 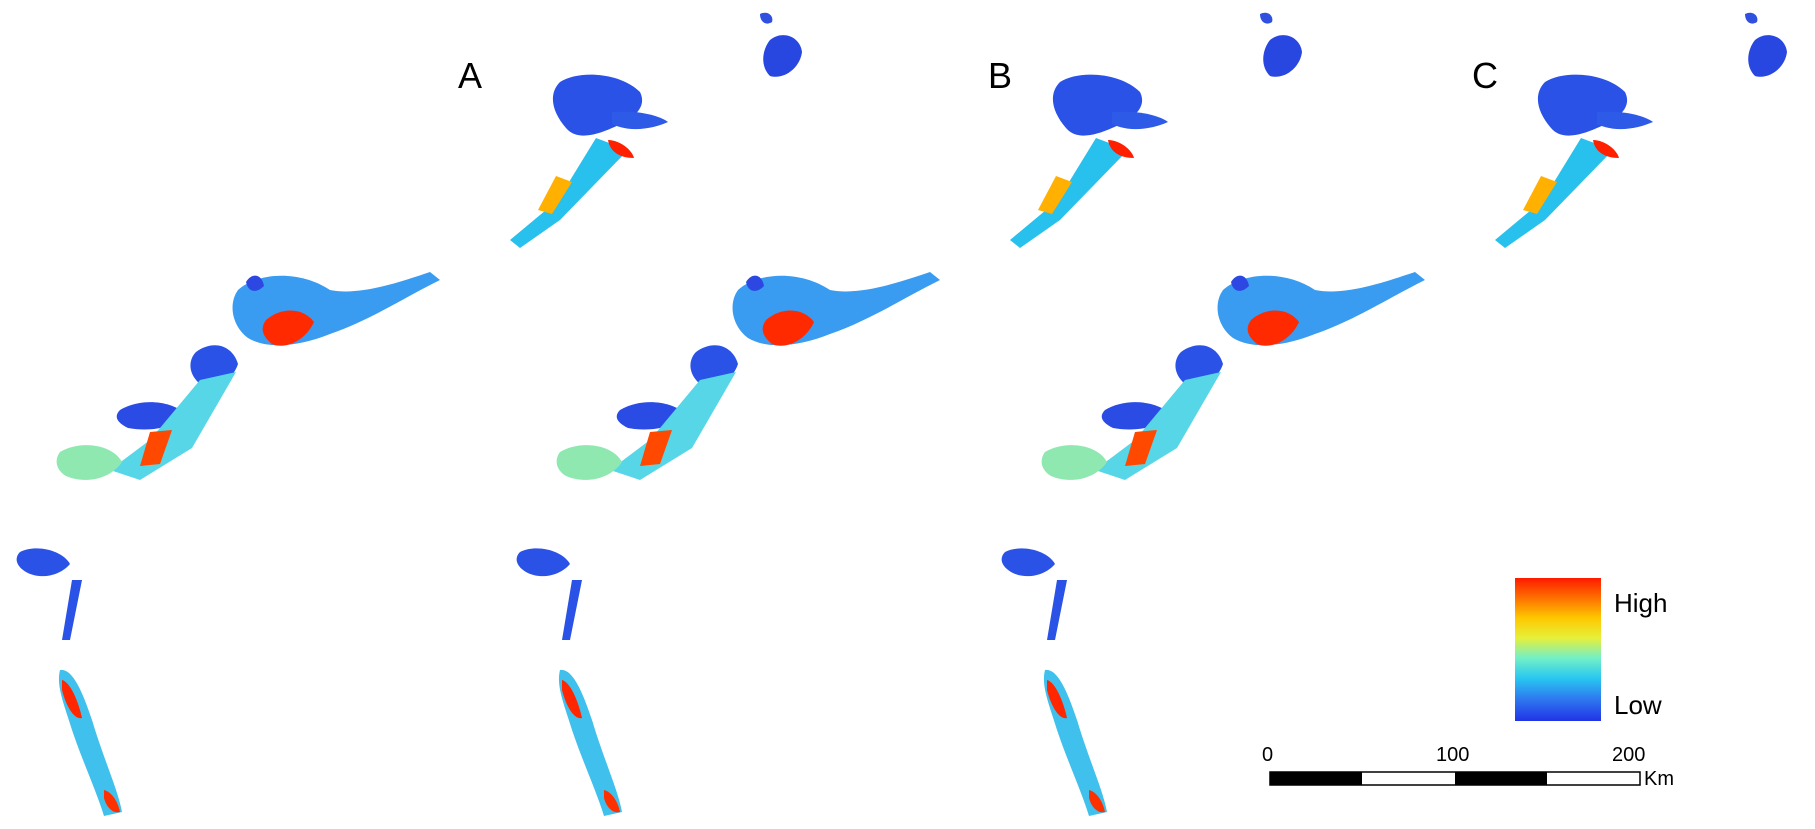 What do you see at coordinates (1659, 779) in the screenshot?
I see `scale-unit: Km` at bounding box center [1659, 779].